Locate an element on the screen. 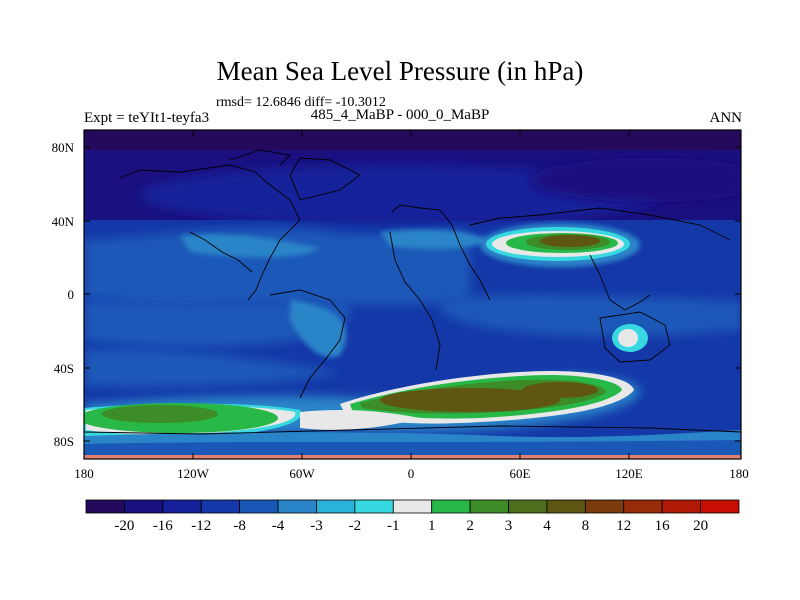 This screenshot has width=800, height=600. lat-label-0: 0 is located at coordinates (71, 294).